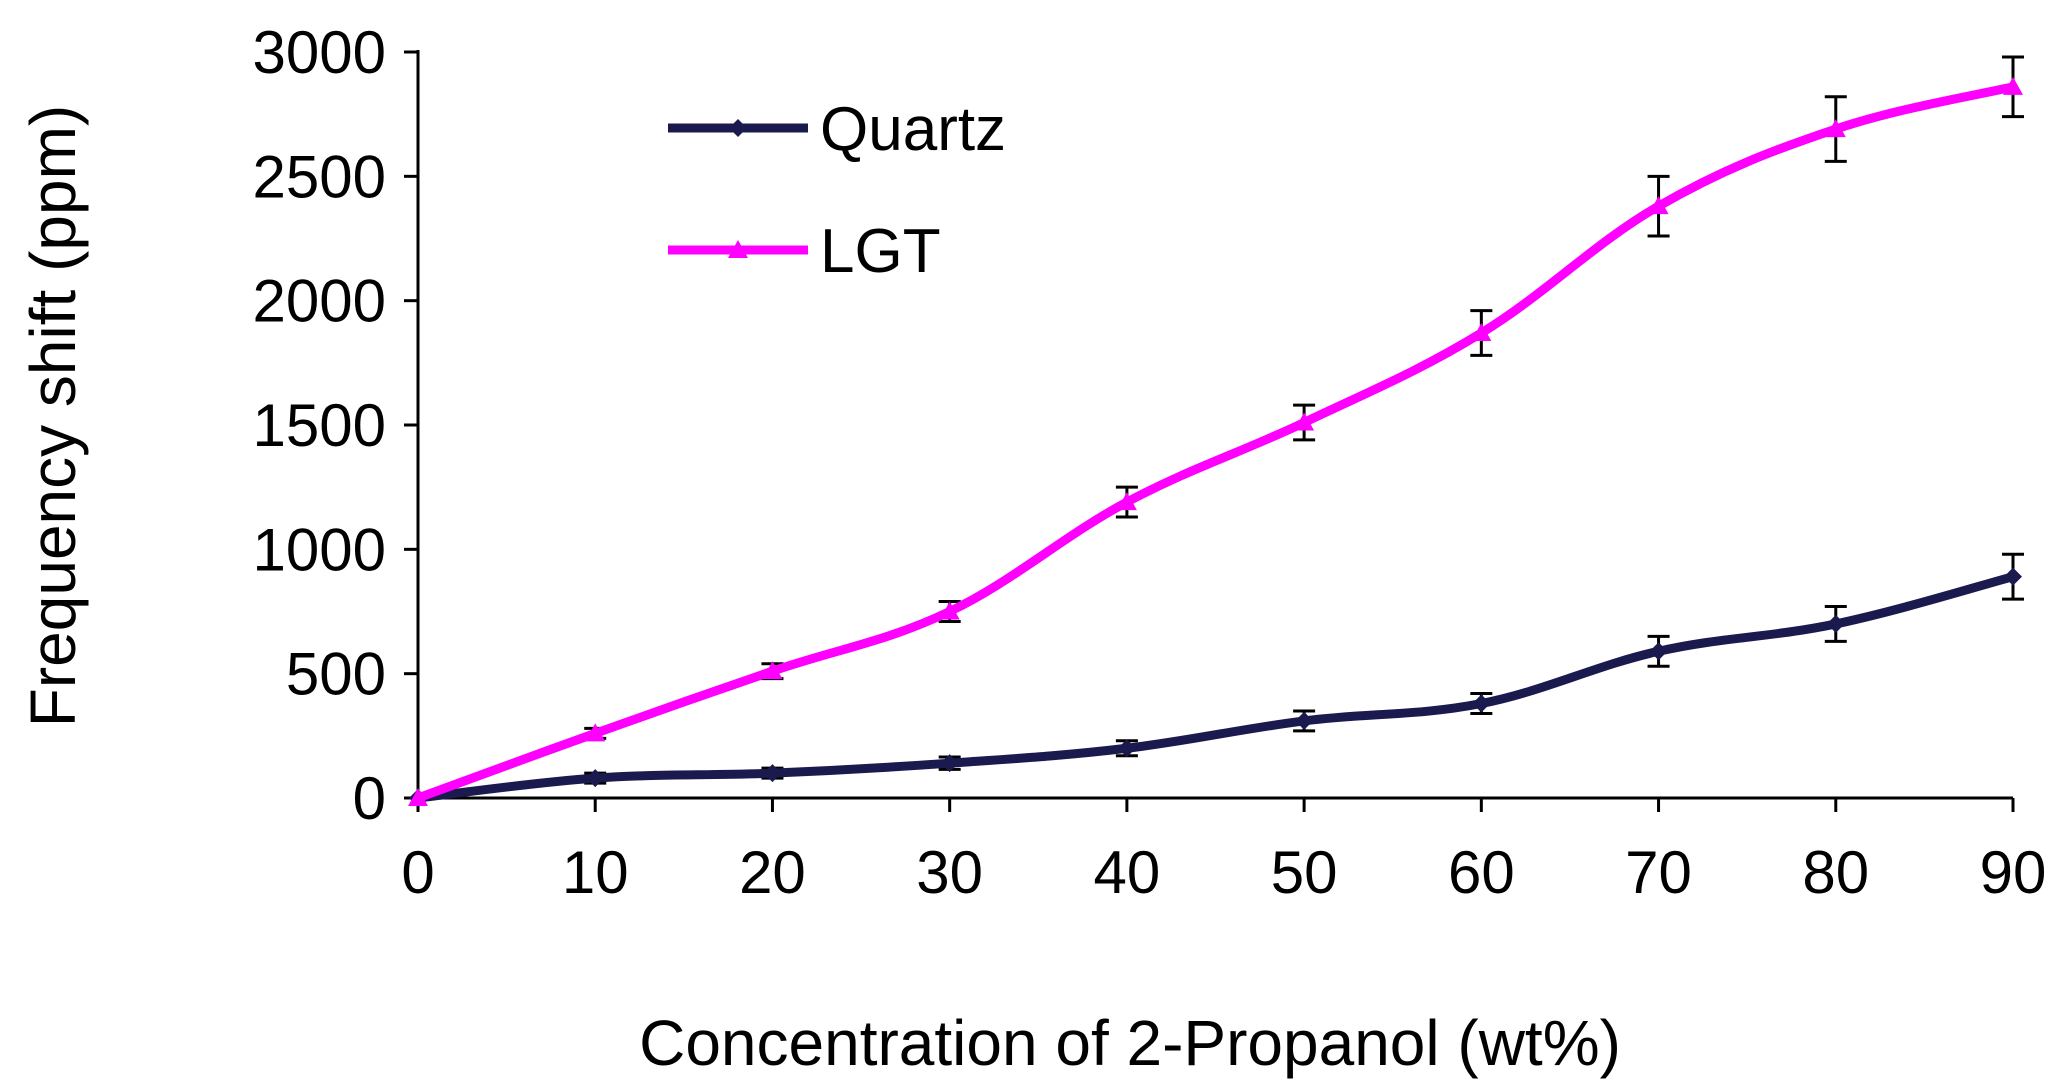 Image resolution: width=2070 pixels, height=1091 pixels. Describe the element at coordinates (53, 416) in the screenshot. I see `y-axis-title: Frequency shift (ppm)` at that location.